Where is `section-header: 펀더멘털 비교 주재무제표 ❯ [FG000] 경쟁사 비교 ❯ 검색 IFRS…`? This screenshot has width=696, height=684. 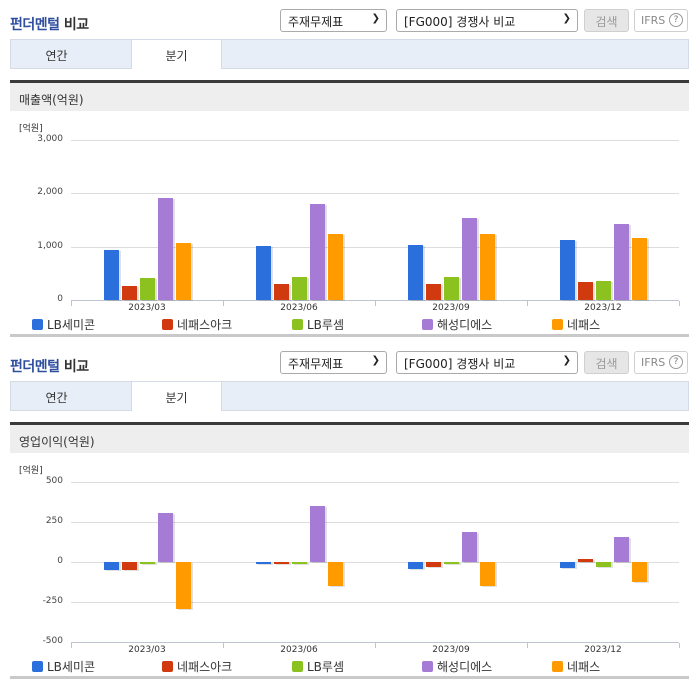
section-header: 펀더멘털 비교 주재무제표 ❯ [FG000] 경쟁사 비교 ❯ 검색 IFRS… is located at coordinates (348, 359).